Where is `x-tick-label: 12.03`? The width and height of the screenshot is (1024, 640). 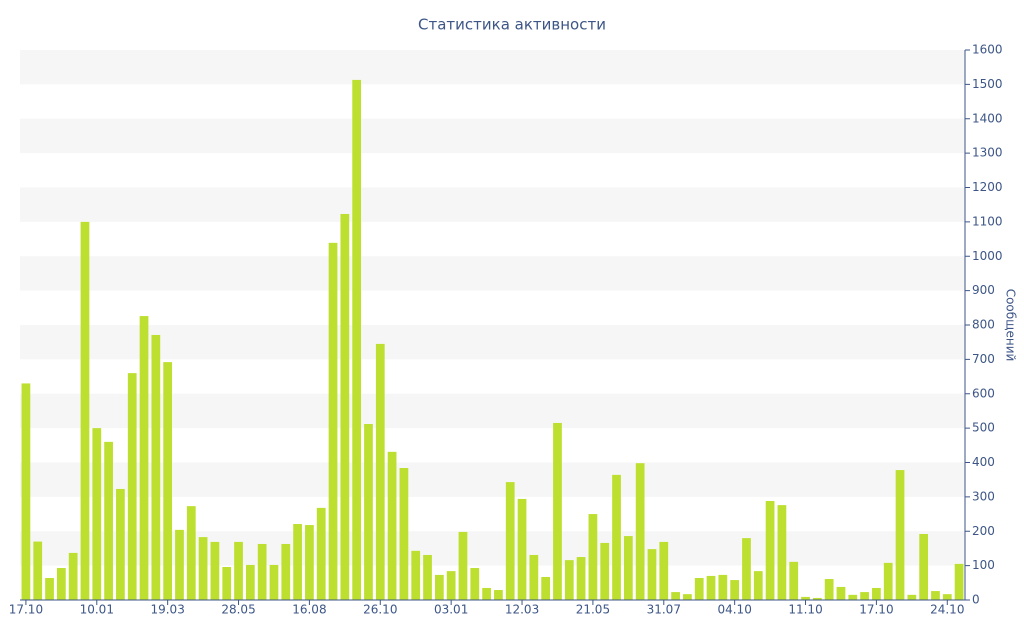 x-tick-label: 12.03 is located at coordinates (522, 610).